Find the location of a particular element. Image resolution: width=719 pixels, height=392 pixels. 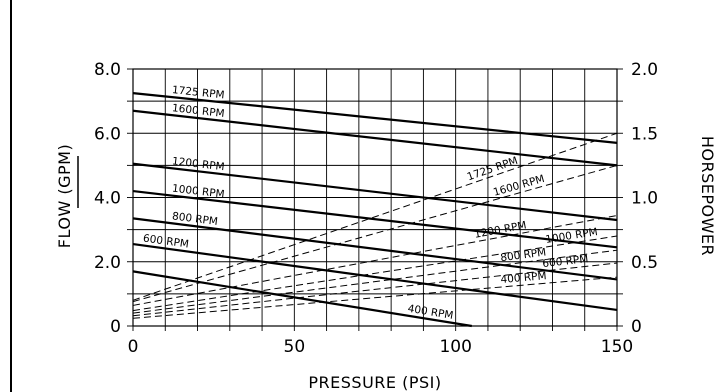

hp-curve-400-rpm is located at coordinates (375, 297).